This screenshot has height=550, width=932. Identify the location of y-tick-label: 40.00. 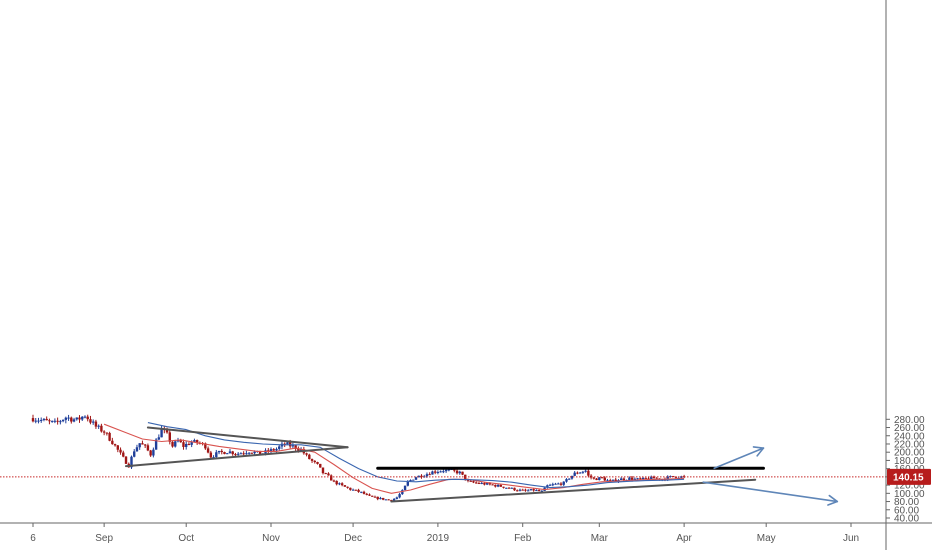
(906, 519).